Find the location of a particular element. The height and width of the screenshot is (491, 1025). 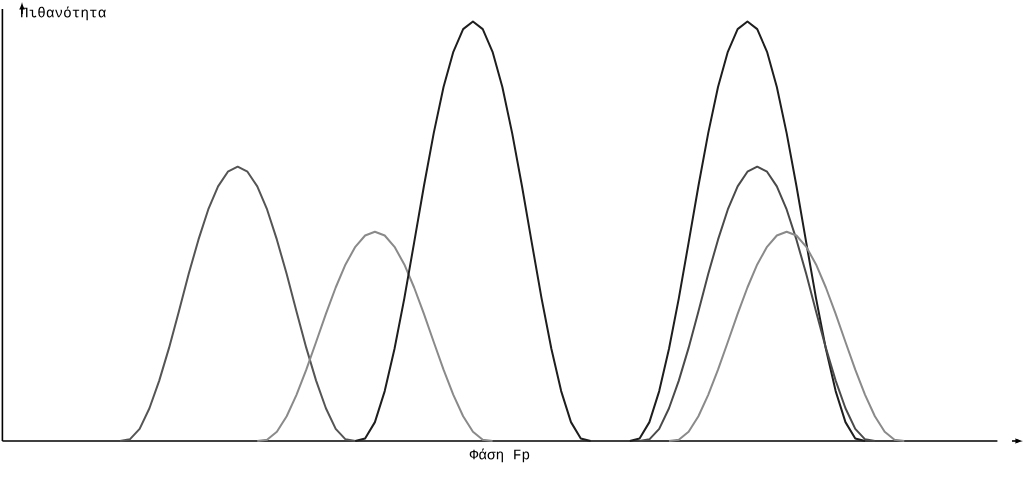

x-axis-title: Φάση Fp is located at coordinates (499, 455).